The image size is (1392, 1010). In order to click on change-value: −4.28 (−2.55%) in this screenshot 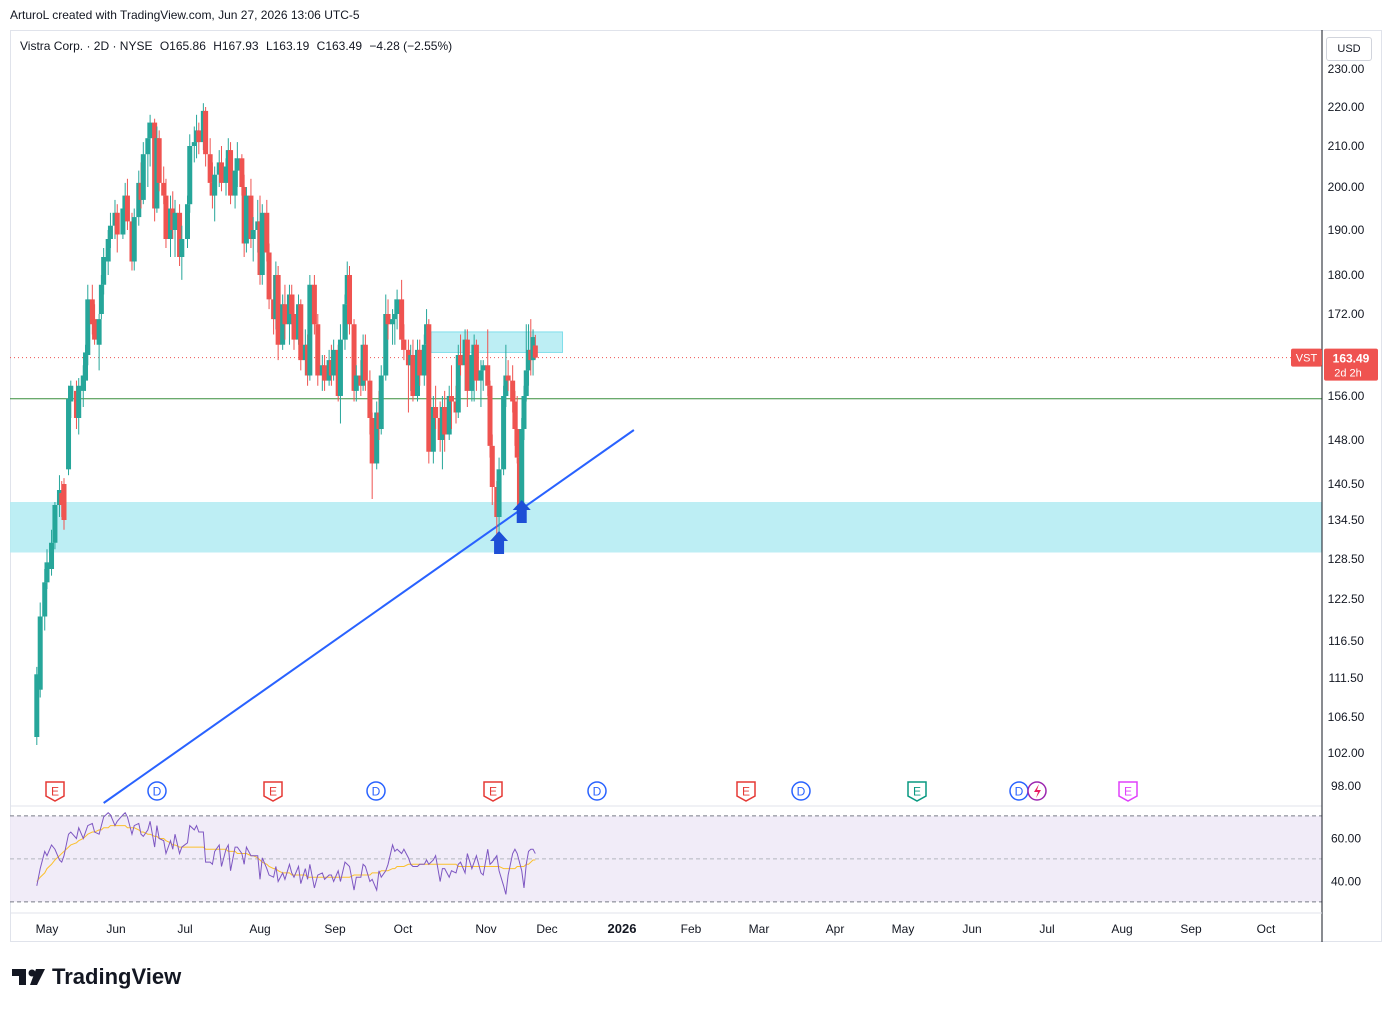, I will do `click(411, 46)`.